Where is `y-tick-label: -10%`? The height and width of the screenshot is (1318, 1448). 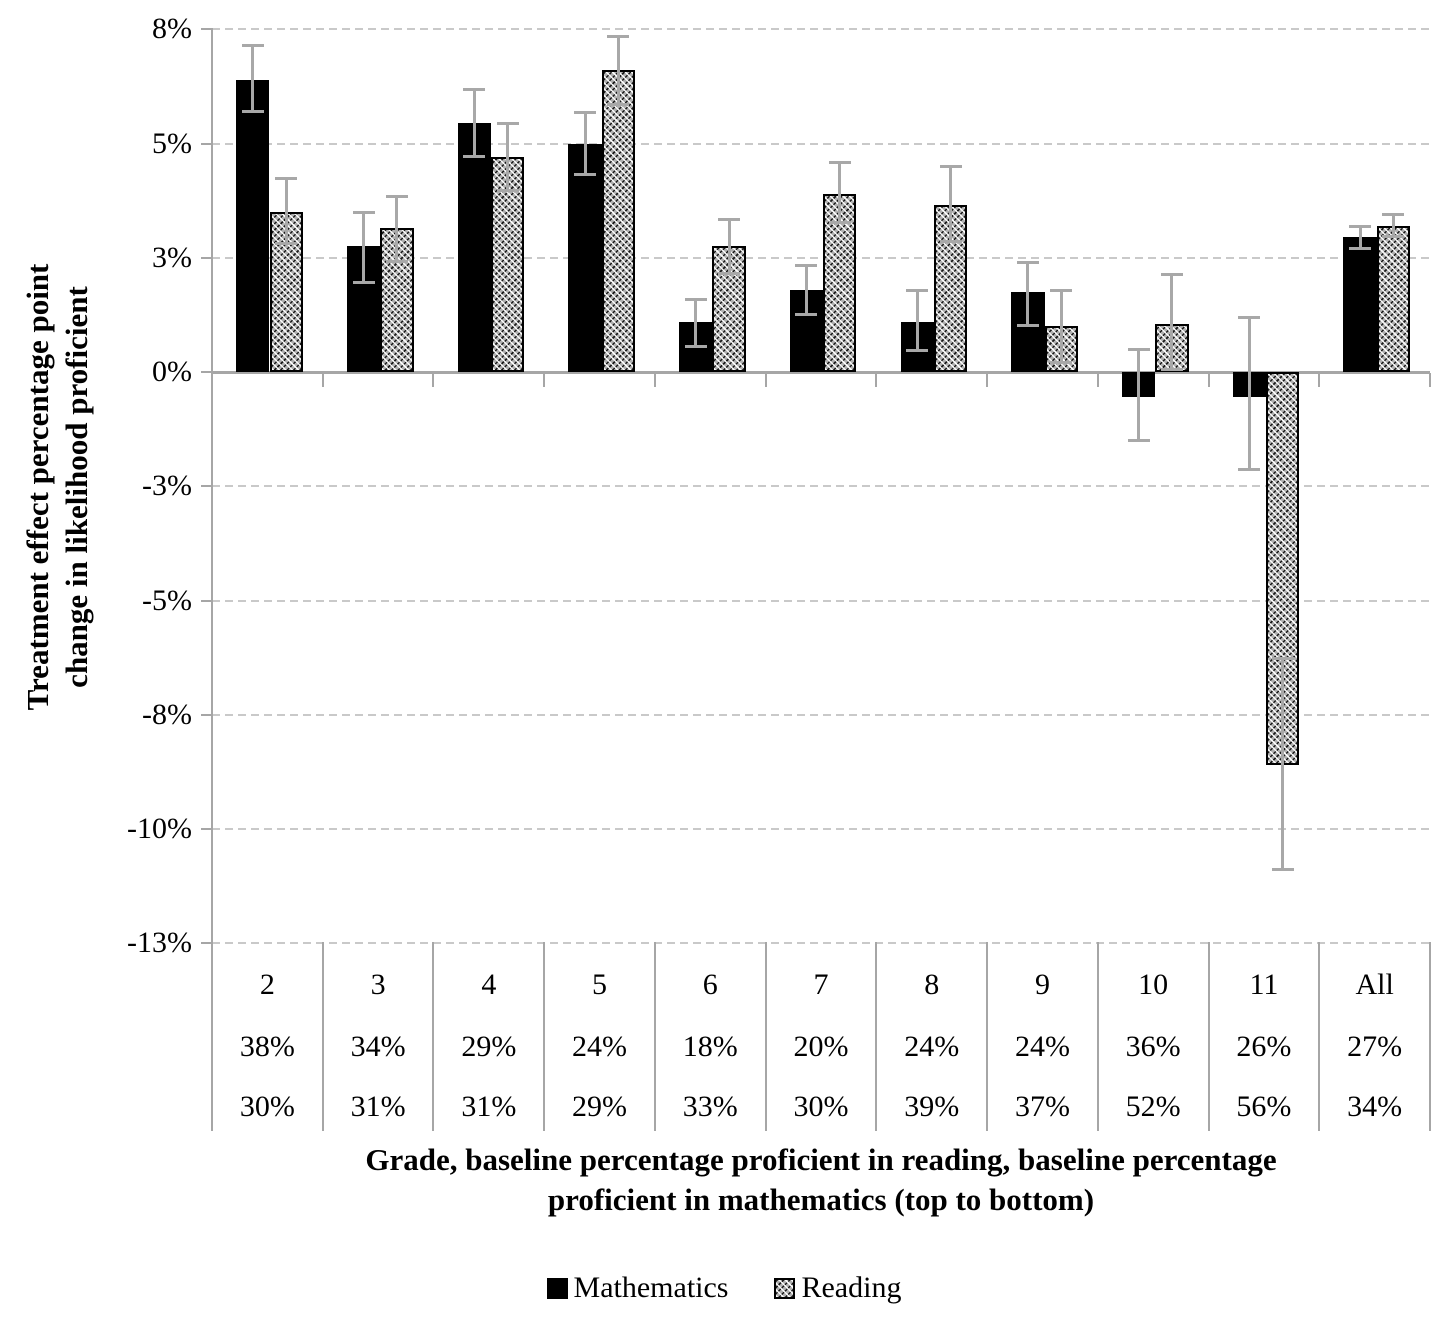 y-tick-label: -10% is located at coordinates (159, 828).